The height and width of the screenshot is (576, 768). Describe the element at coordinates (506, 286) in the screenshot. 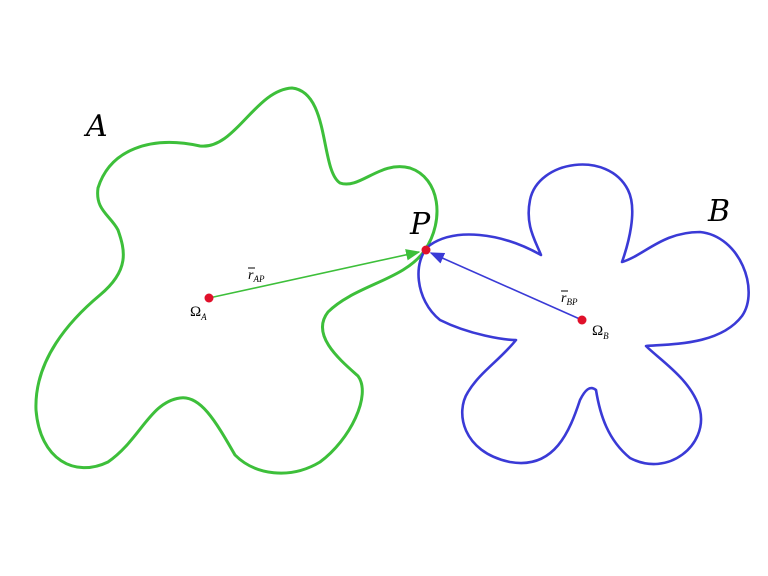

I see `vector-bp-arrow` at that location.